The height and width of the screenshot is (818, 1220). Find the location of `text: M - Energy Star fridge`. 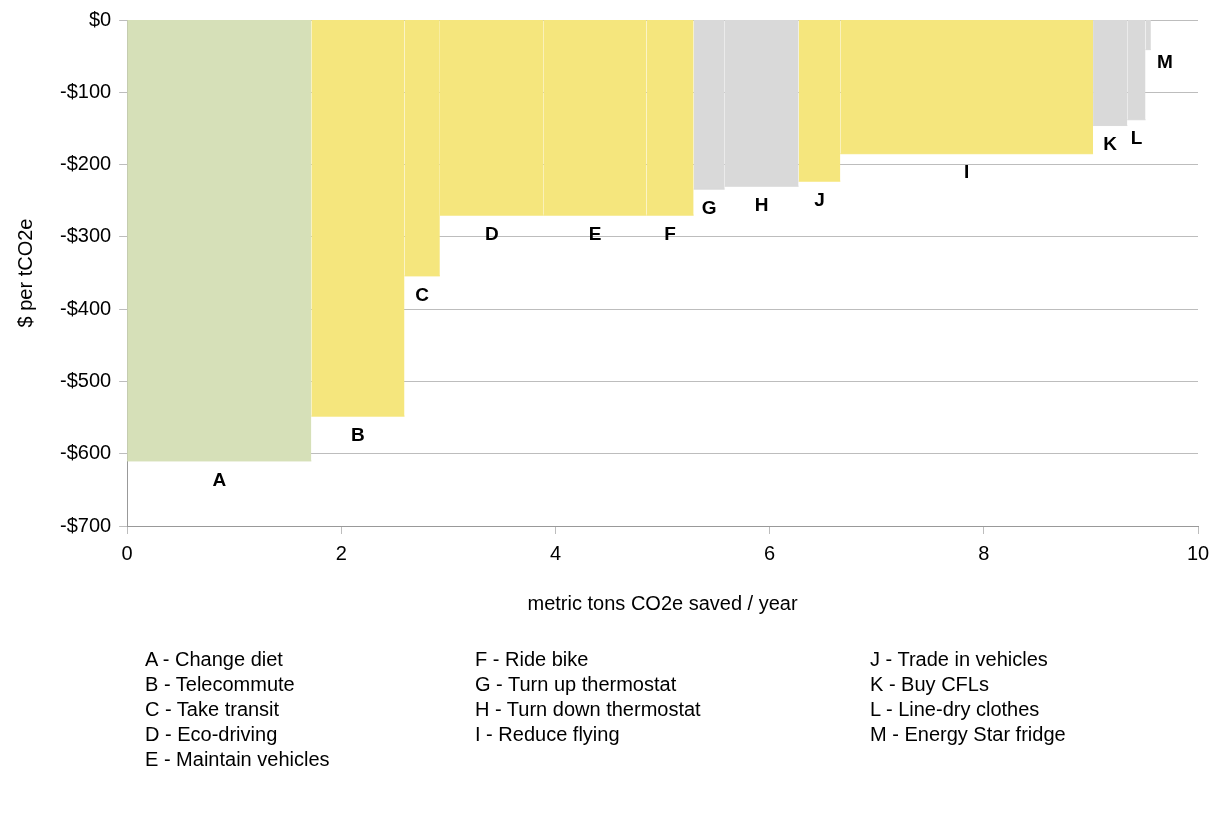

text: M - Energy Star fridge is located at coordinates (968, 735).